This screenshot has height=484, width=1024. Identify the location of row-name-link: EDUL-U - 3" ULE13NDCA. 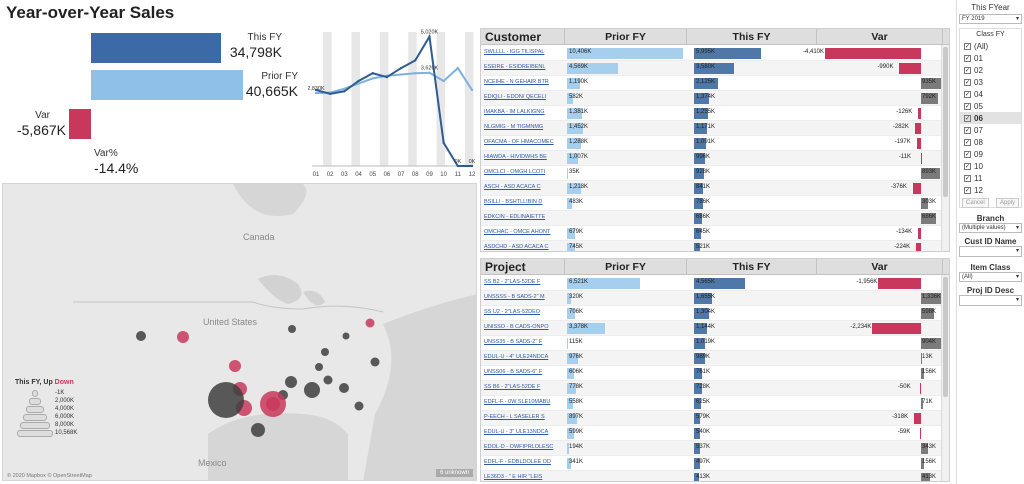
(516, 432).